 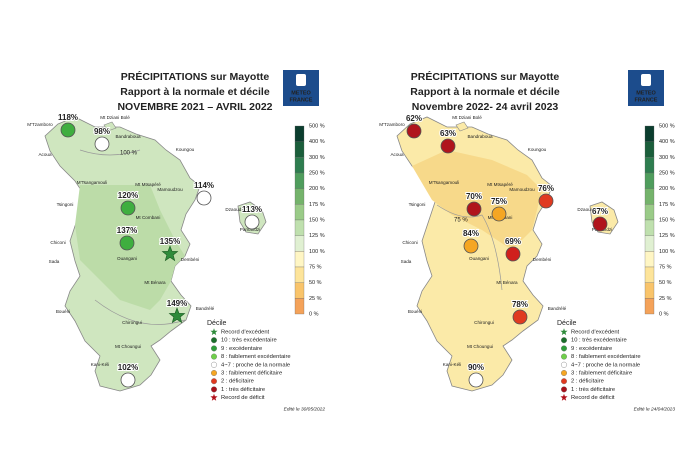 What do you see at coordinates (195, 76) in the screenshot?
I see `map-title: PRÉCIPITATIONS sur Mayotte` at bounding box center [195, 76].